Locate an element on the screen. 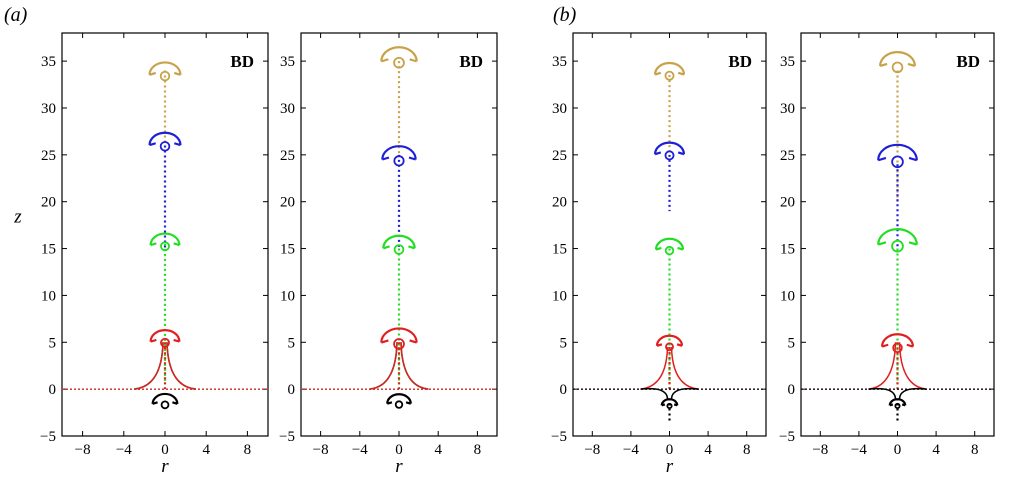  panel-b-label: (b) is located at coordinates (565, 15).